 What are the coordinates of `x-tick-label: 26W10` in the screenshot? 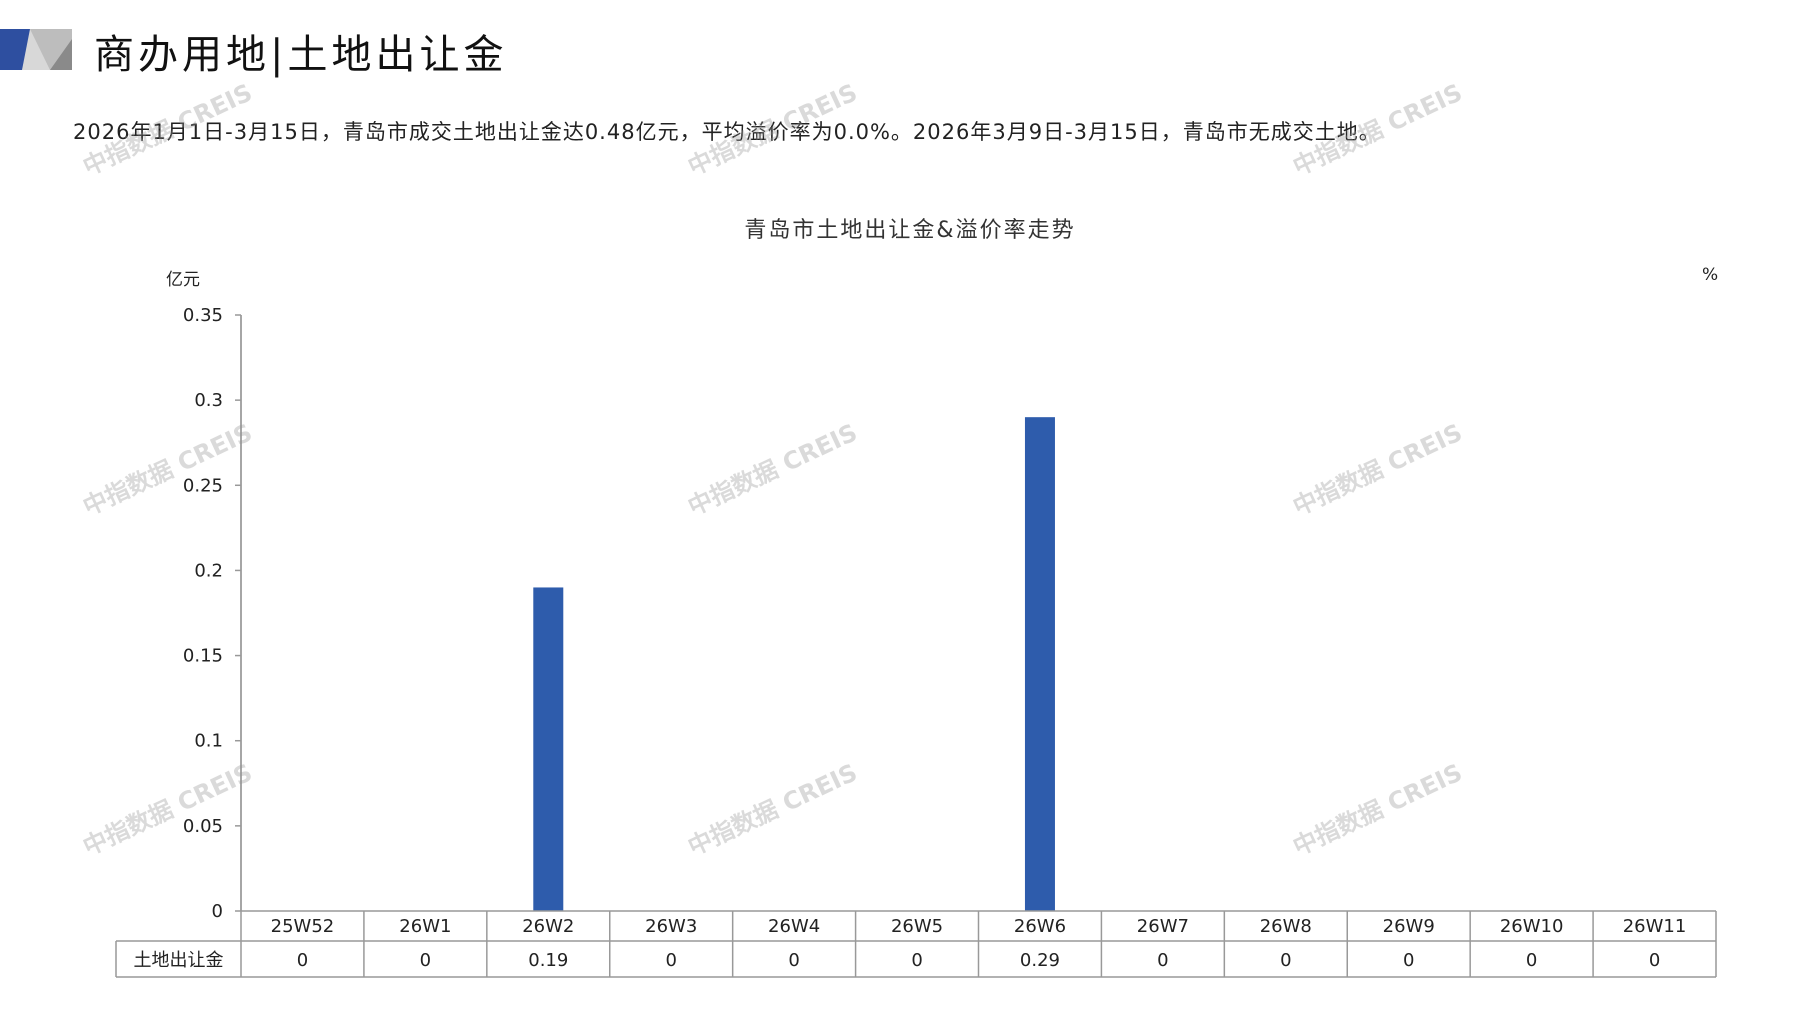 It's located at (1532, 926).